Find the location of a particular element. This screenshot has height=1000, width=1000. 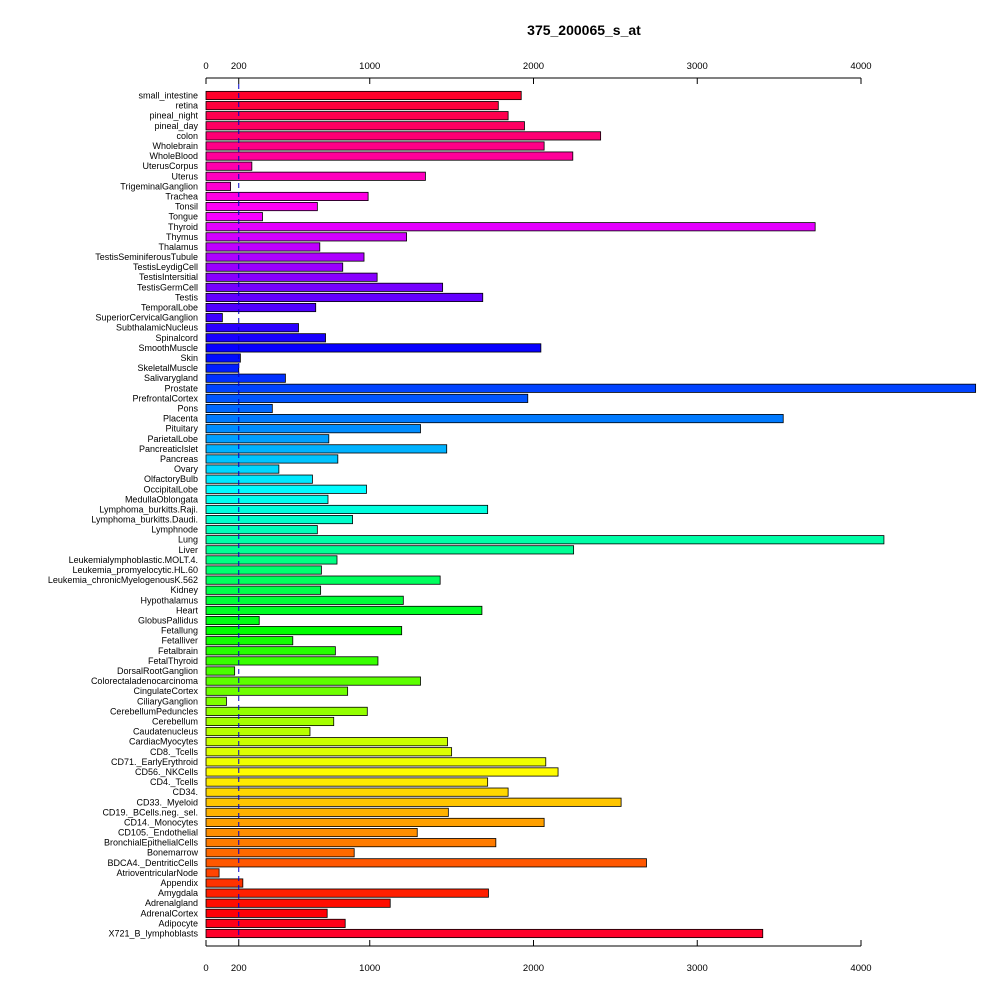

bar-GlobusPallidus is located at coordinates (232, 620).